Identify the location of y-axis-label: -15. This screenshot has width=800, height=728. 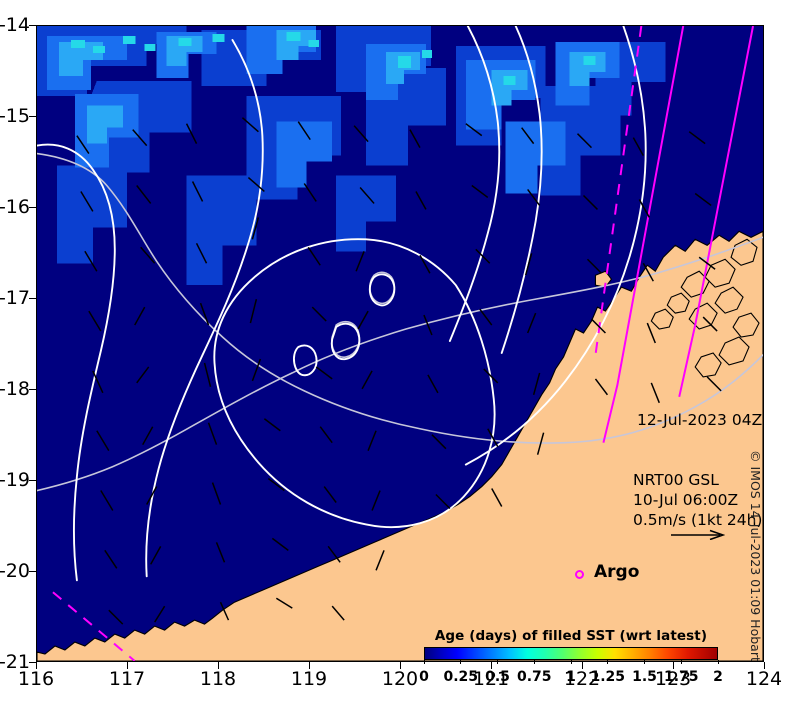
(15, 116).